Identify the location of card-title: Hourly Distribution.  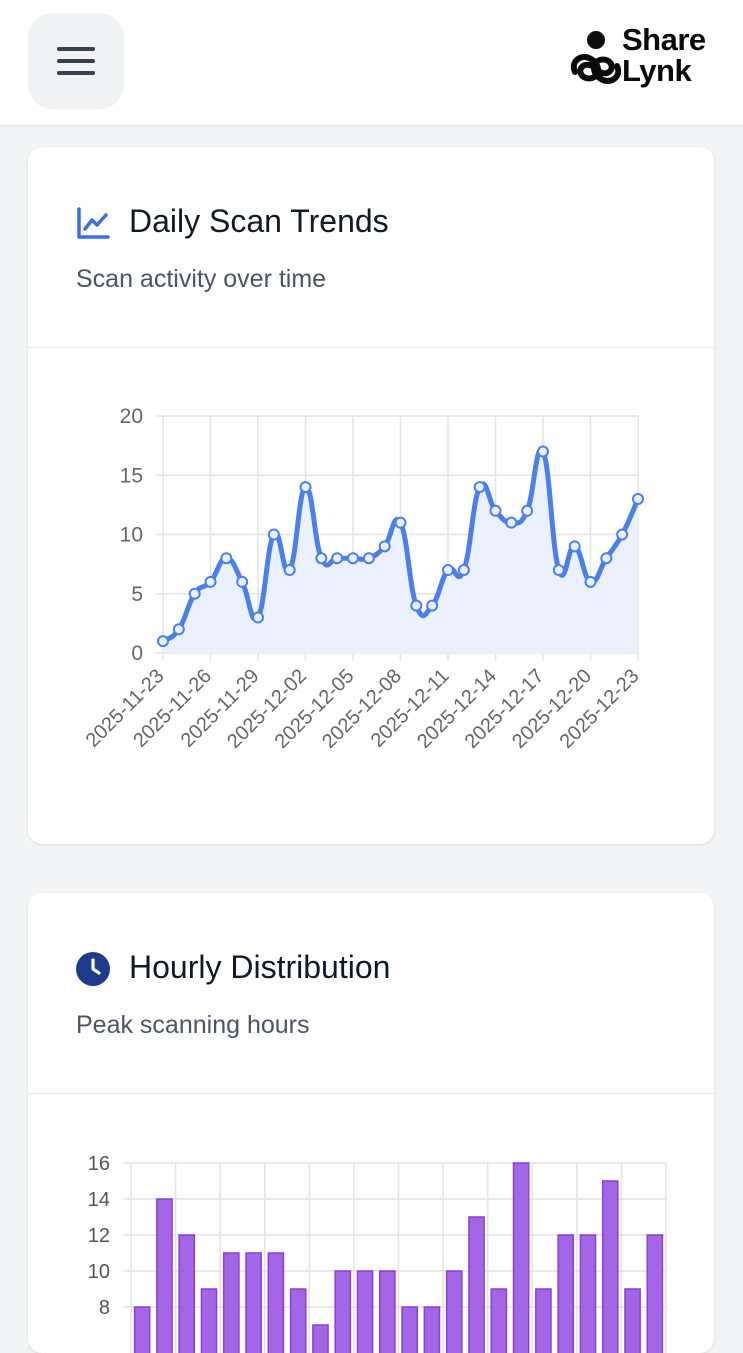
(260, 967).